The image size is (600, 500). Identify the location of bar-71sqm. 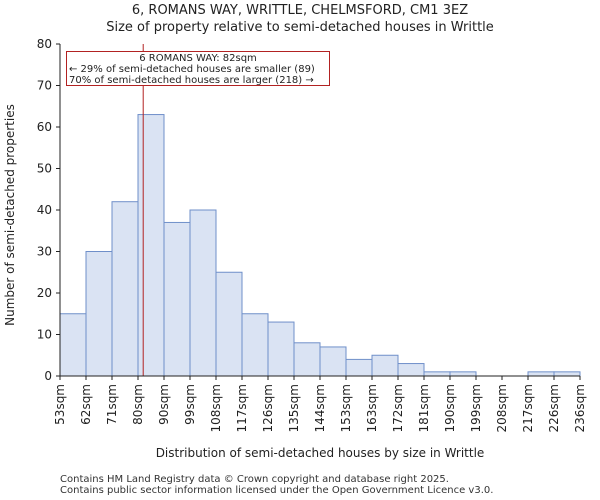
(125, 289).